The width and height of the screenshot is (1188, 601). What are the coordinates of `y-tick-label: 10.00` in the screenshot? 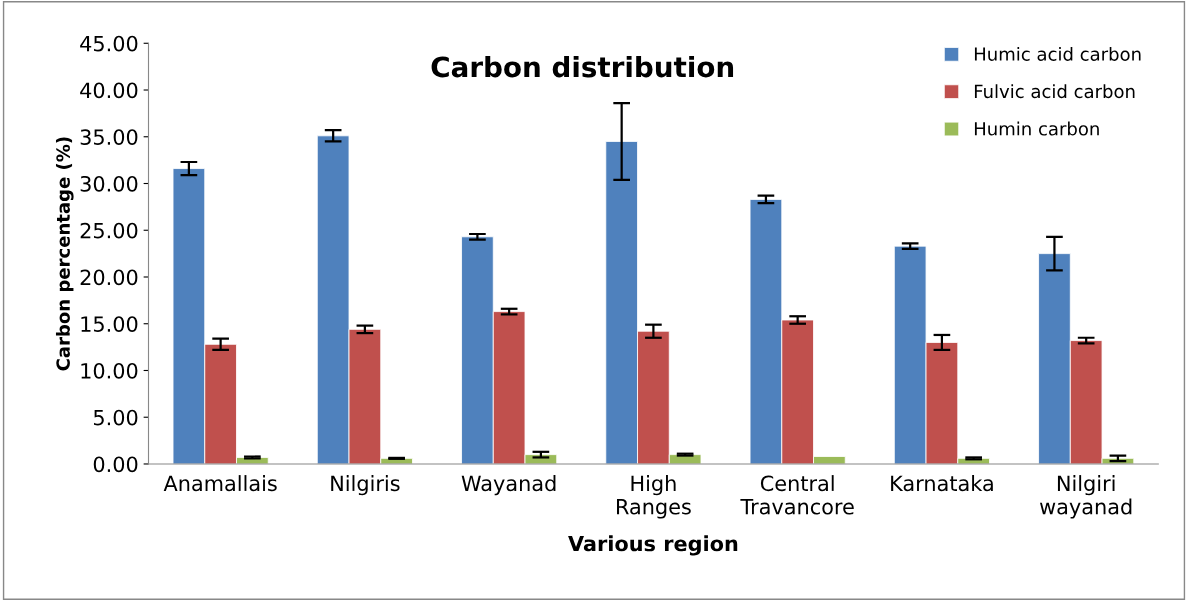 It's located at (109, 370).